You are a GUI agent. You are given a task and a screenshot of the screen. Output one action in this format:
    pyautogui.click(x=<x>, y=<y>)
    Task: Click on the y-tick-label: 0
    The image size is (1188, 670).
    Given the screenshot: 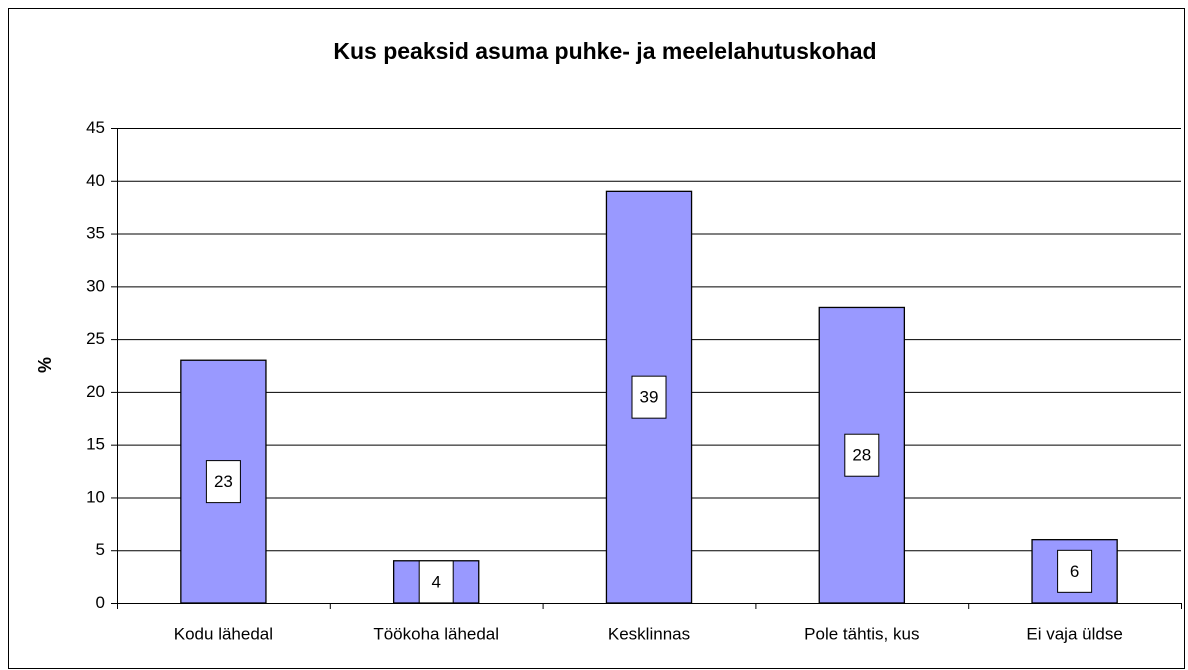 What is the action you would take?
    pyautogui.click(x=100, y=602)
    